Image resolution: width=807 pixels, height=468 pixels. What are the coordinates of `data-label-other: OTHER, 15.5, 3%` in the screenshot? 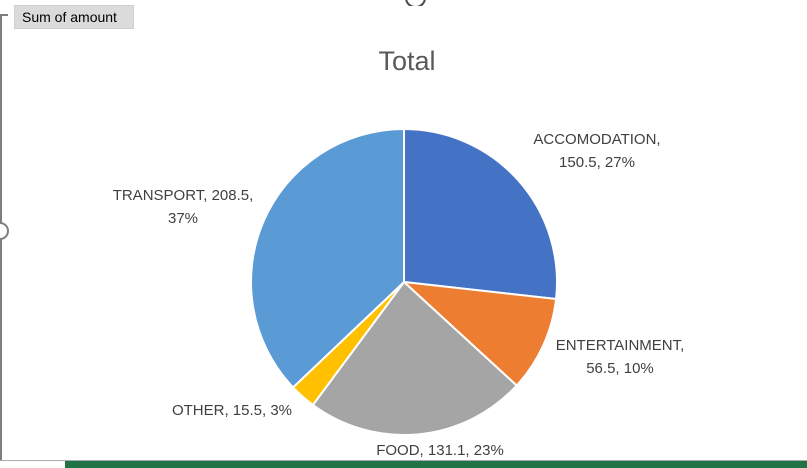 It's located at (232, 410).